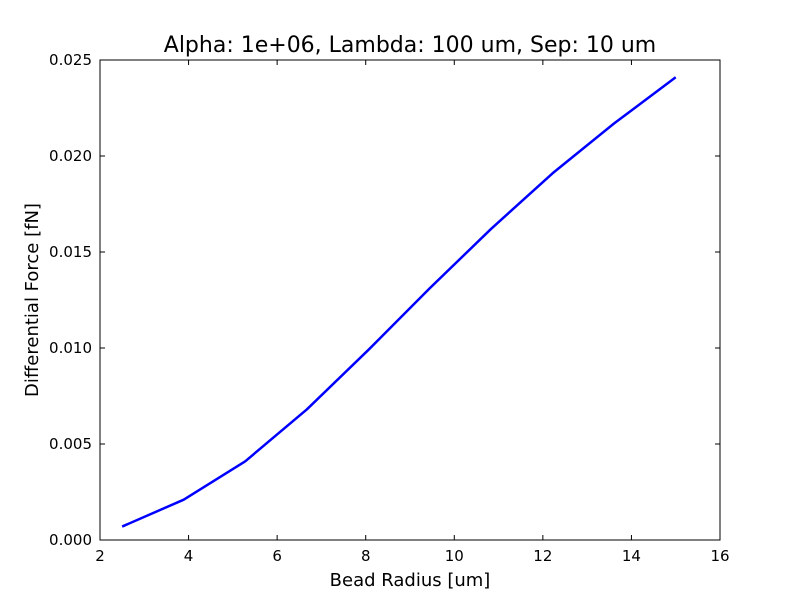 This screenshot has width=800, height=604. What do you see at coordinates (410, 580) in the screenshot?
I see `x-axis-label: Bead Radius [um]` at bounding box center [410, 580].